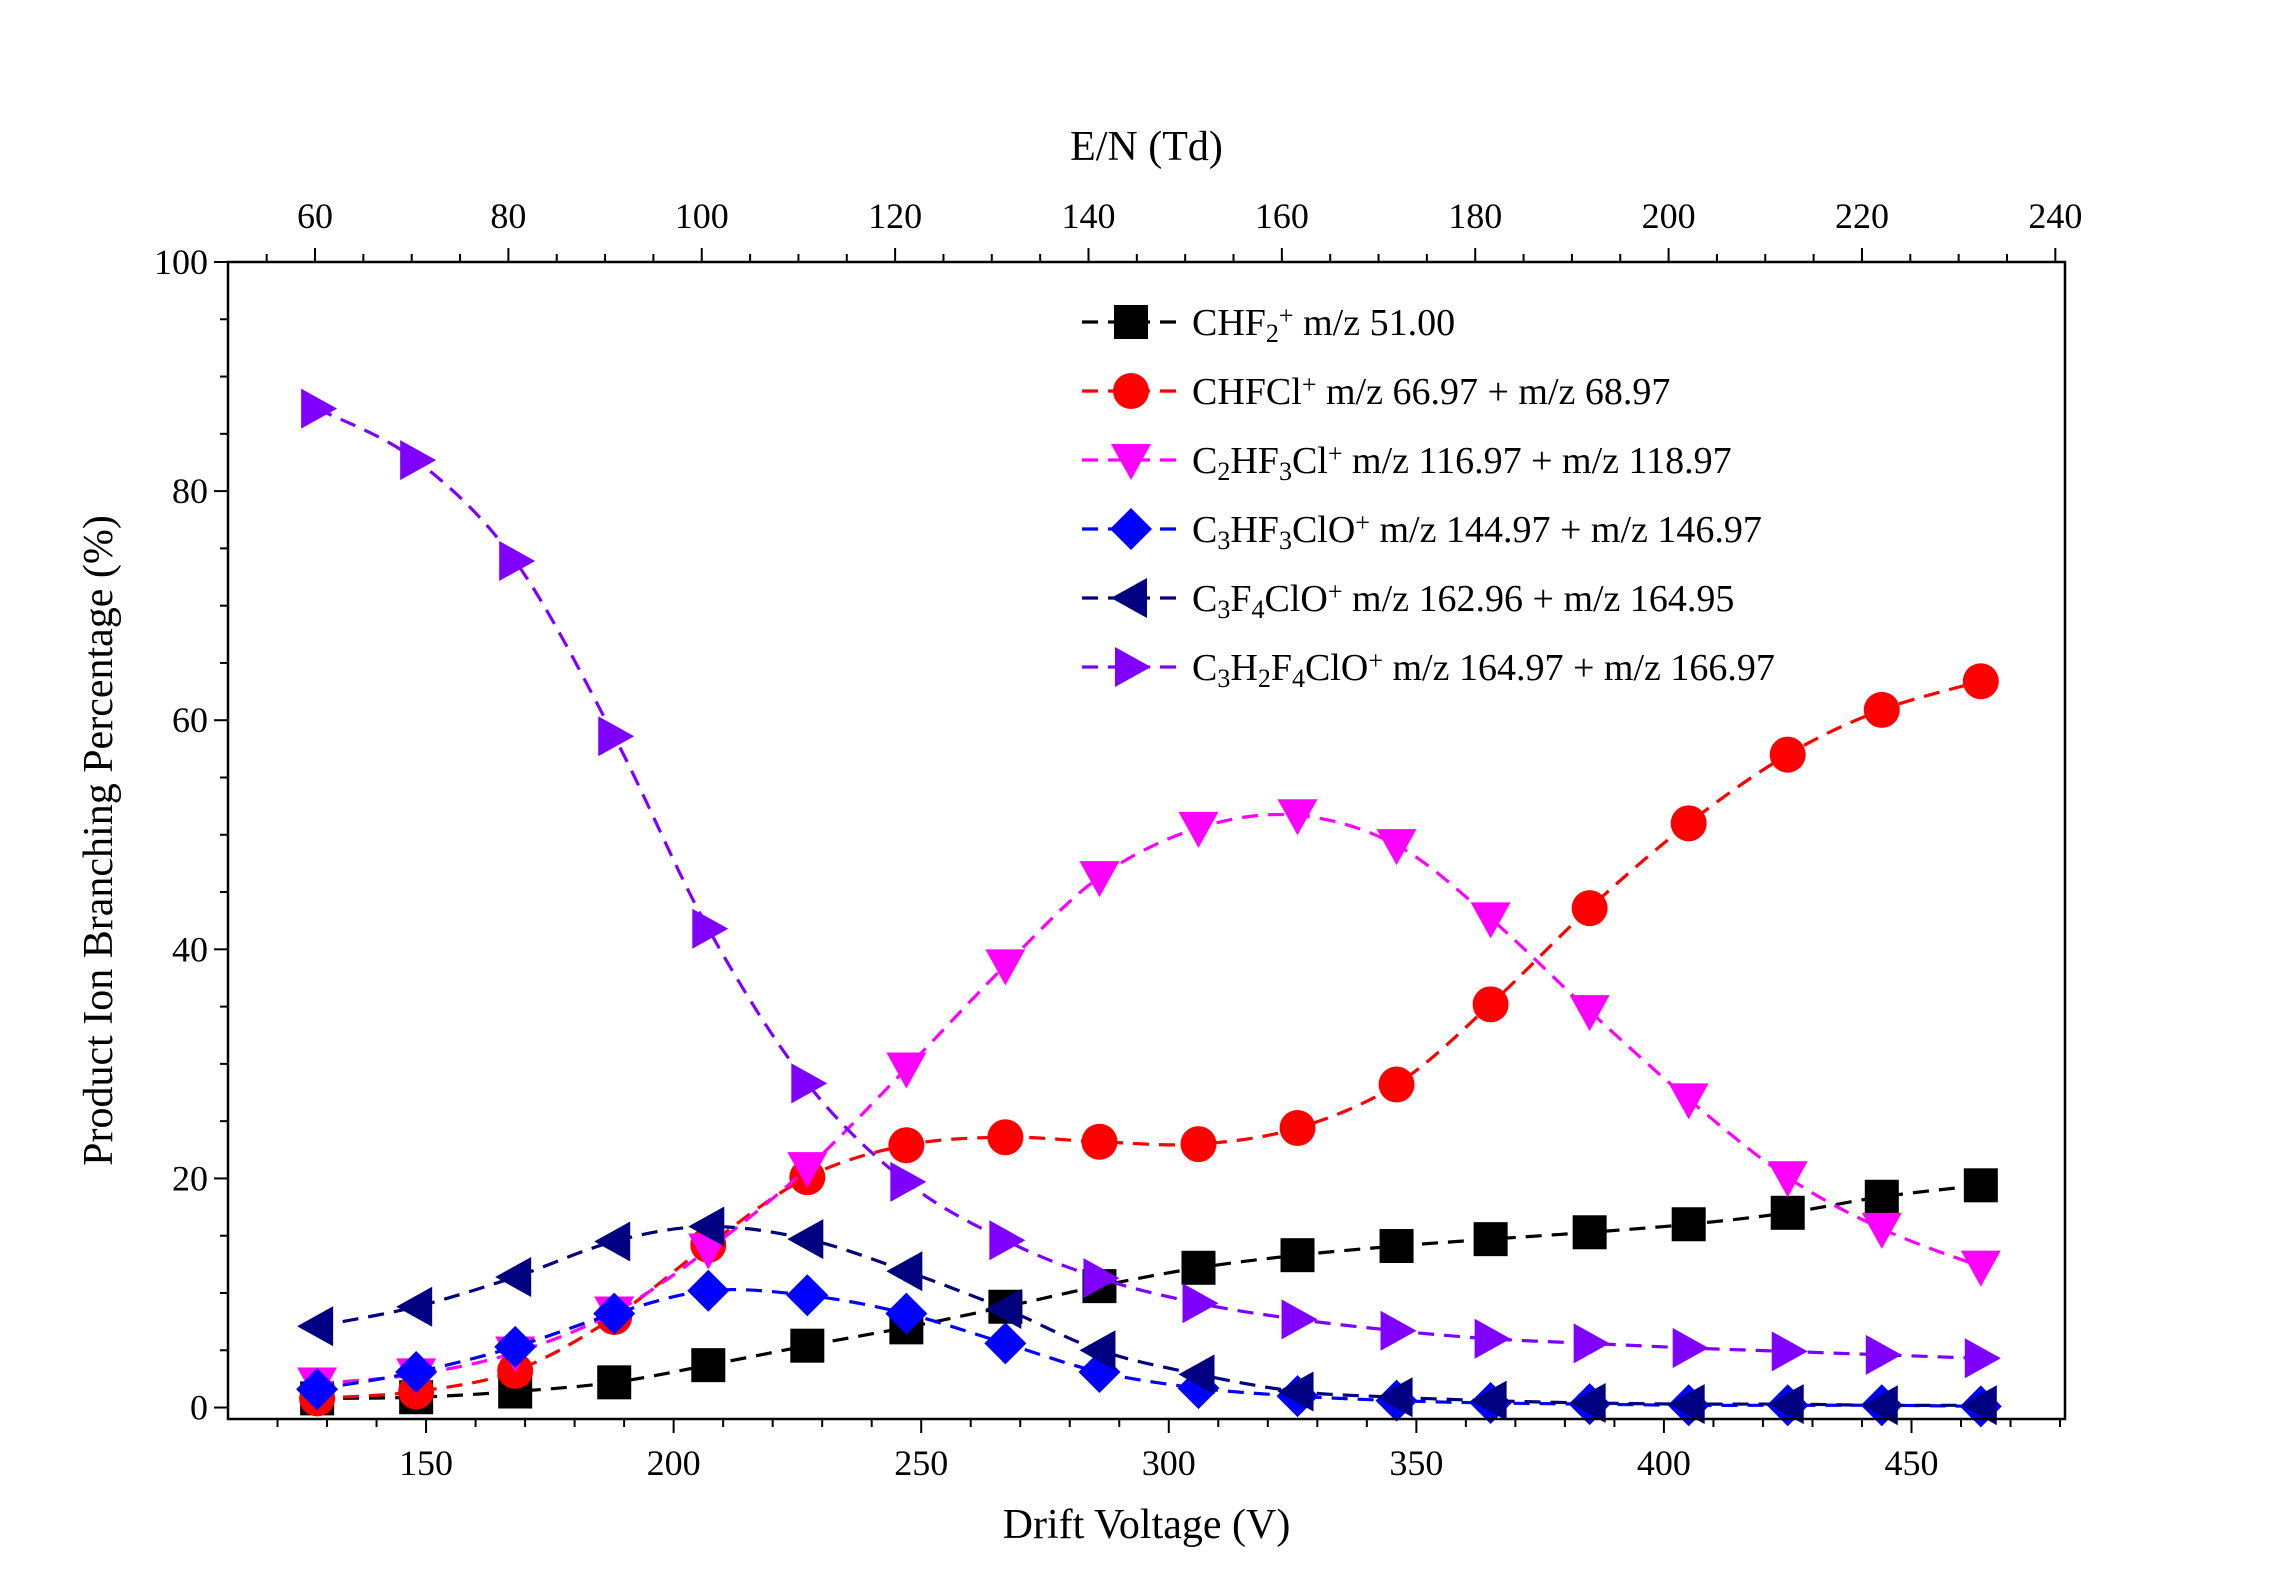  What do you see at coordinates (2055, 216) in the screenshot?
I see `x2-tick-label: 240` at bounding box center [2055, 216].